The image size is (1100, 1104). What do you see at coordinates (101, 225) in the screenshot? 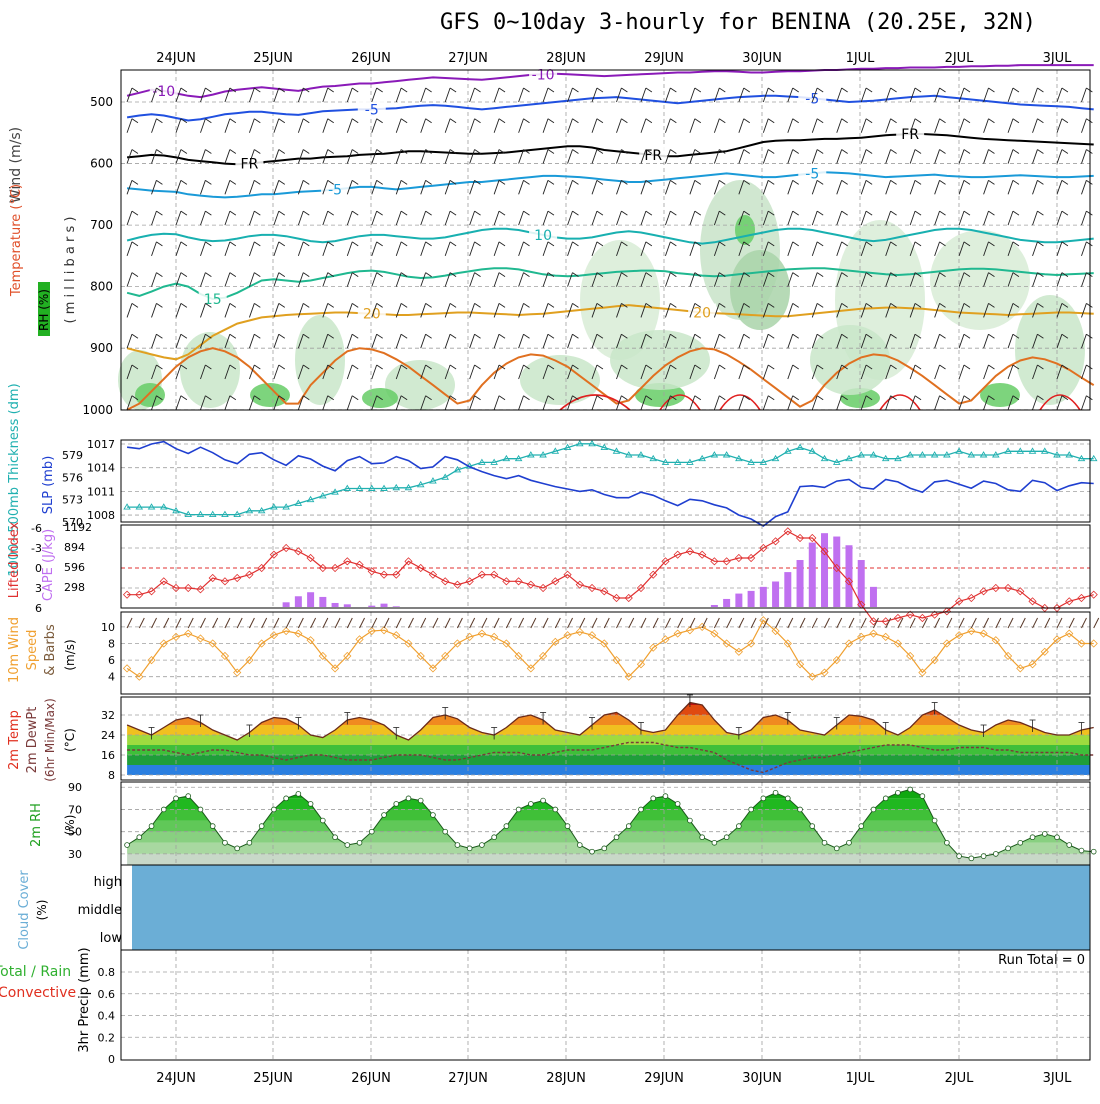
I see `pressure-tick-label: 700` at bounding box center [101, 225].